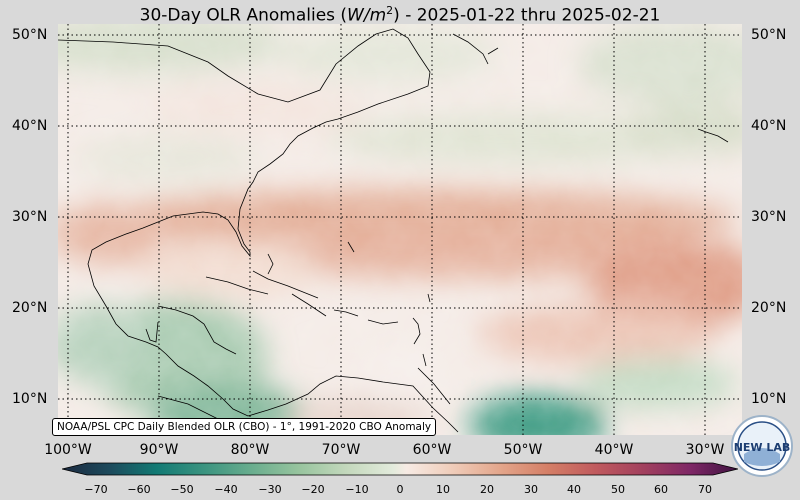 This screenshot has height=500, width=800. What do you see at coordinates (523, 450) in the screenshot?
I see `lon-label: 50°W` at bounding box center [523, 450].